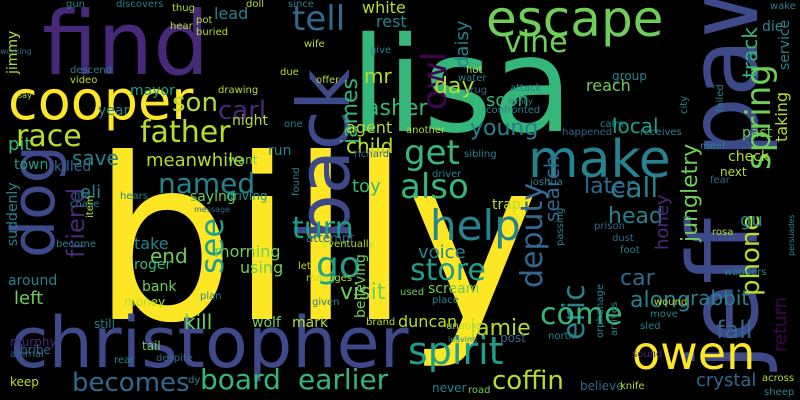 The image size is (800, 400). Describe the element at coordinates (114, 111) in the screenshot. I see `word-year: year` at that location.